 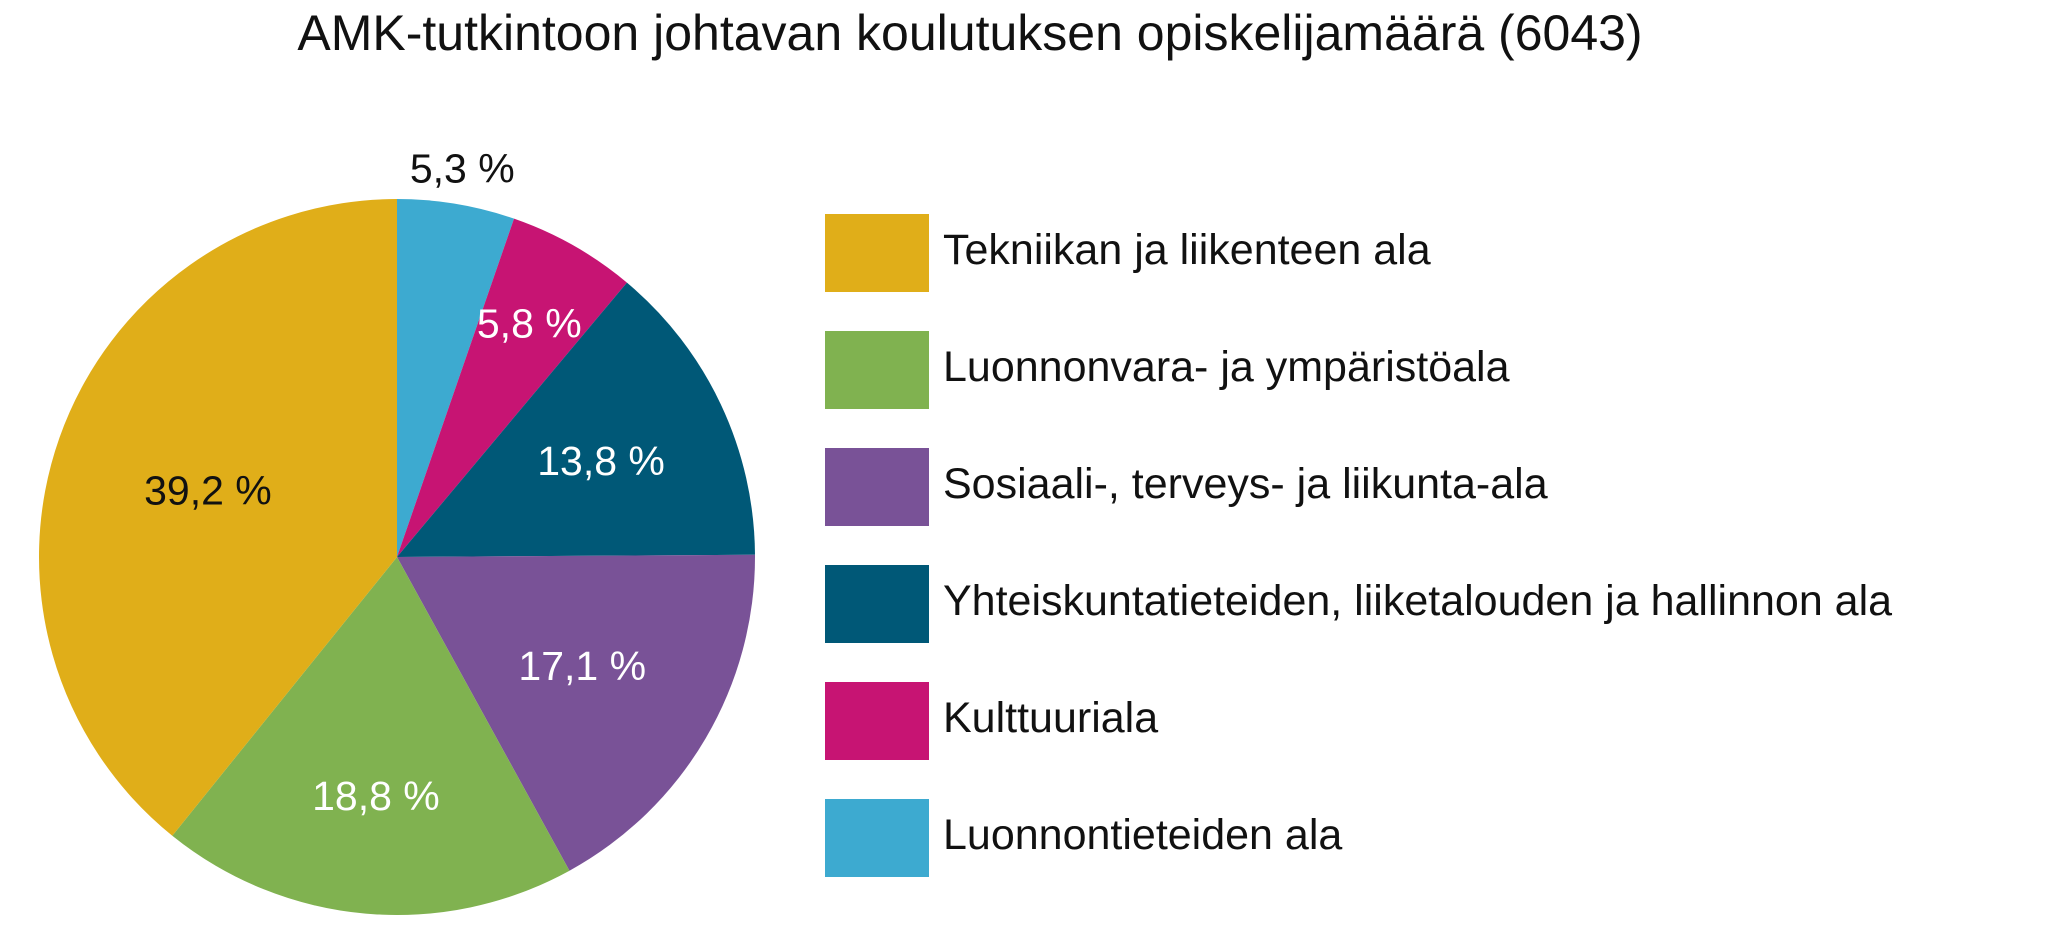 What do you see at coordinates (208, 490) in the screenshot?
I see `slice-label: 39,2 %` at bounding box center [208, 490].